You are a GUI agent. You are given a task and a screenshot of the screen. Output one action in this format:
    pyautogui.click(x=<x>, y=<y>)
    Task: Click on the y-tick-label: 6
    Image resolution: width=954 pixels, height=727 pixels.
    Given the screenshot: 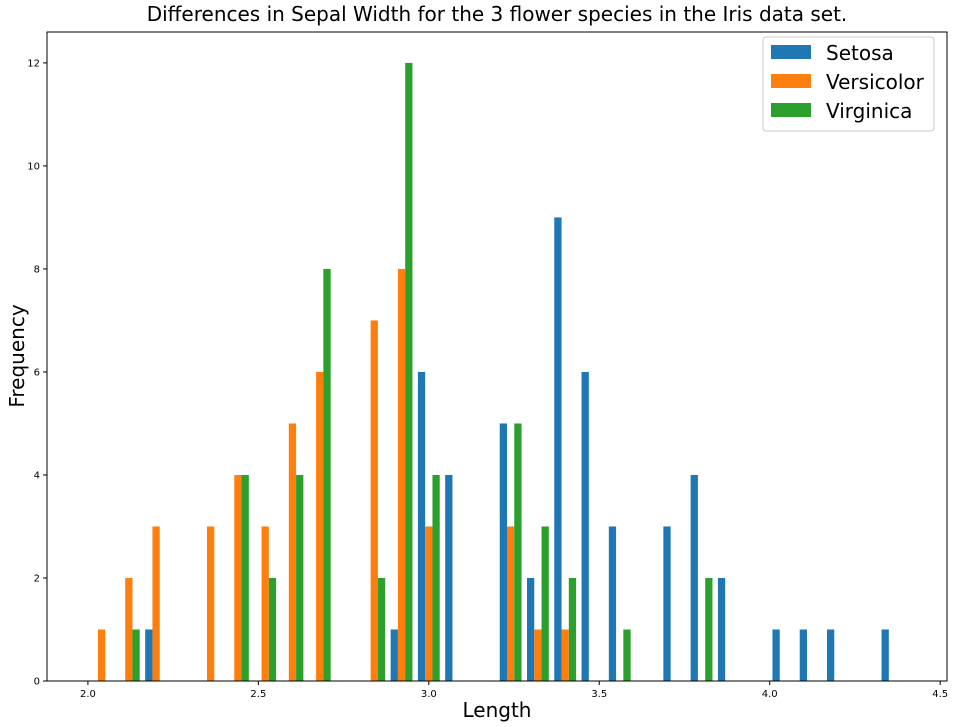 What is the action you would take?
    pyautogui.click(x=37, y=372)
    